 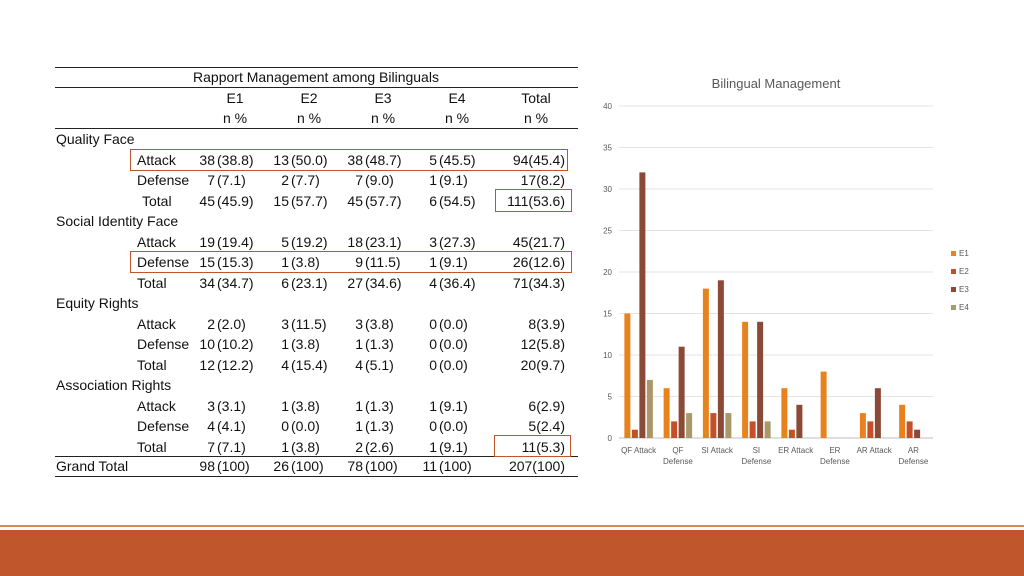 What do you see at coordinates (677, 450) in the screenshot?
I see `x-tick-label: QF` at bounding box center [677, 450].